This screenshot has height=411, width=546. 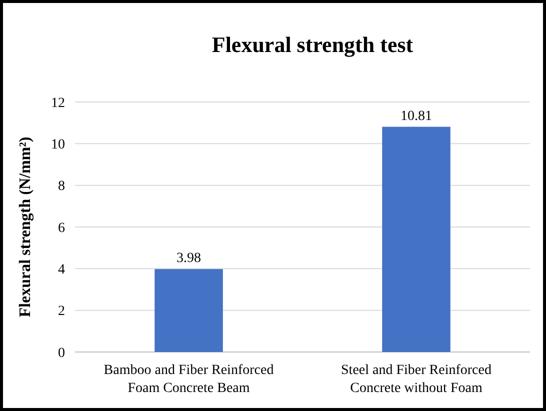 What do you see at coordinates (58, 103) in the screenshot?
I see `y-tick-label: 12` at bounding box center [58, 103].